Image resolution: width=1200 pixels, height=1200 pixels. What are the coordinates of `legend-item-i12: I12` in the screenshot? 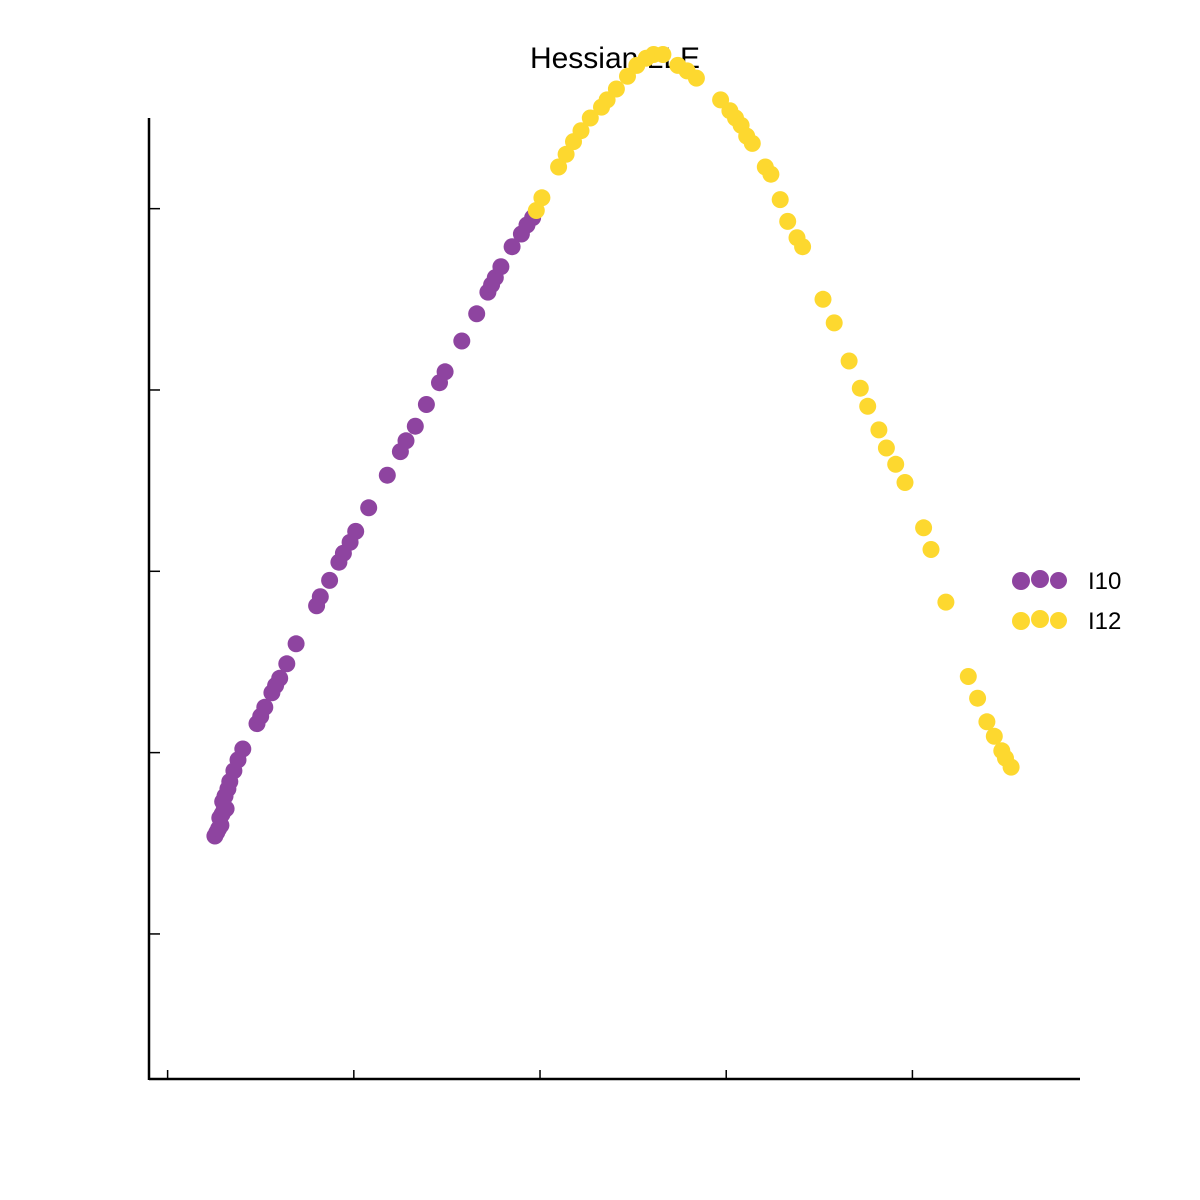 It's located at (1064, 622).